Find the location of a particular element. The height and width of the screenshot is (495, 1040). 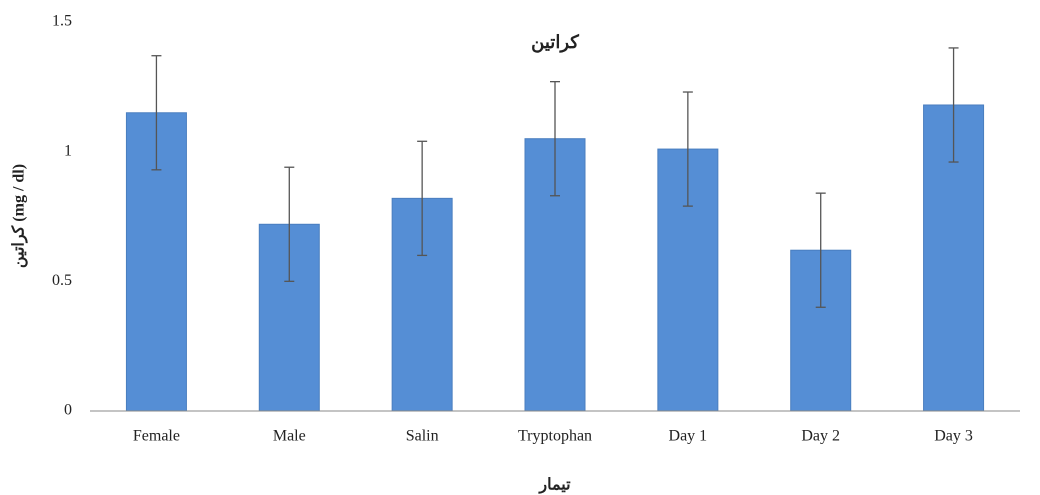

y-tick-label: 1.5 is located at coordinates (62, 21).